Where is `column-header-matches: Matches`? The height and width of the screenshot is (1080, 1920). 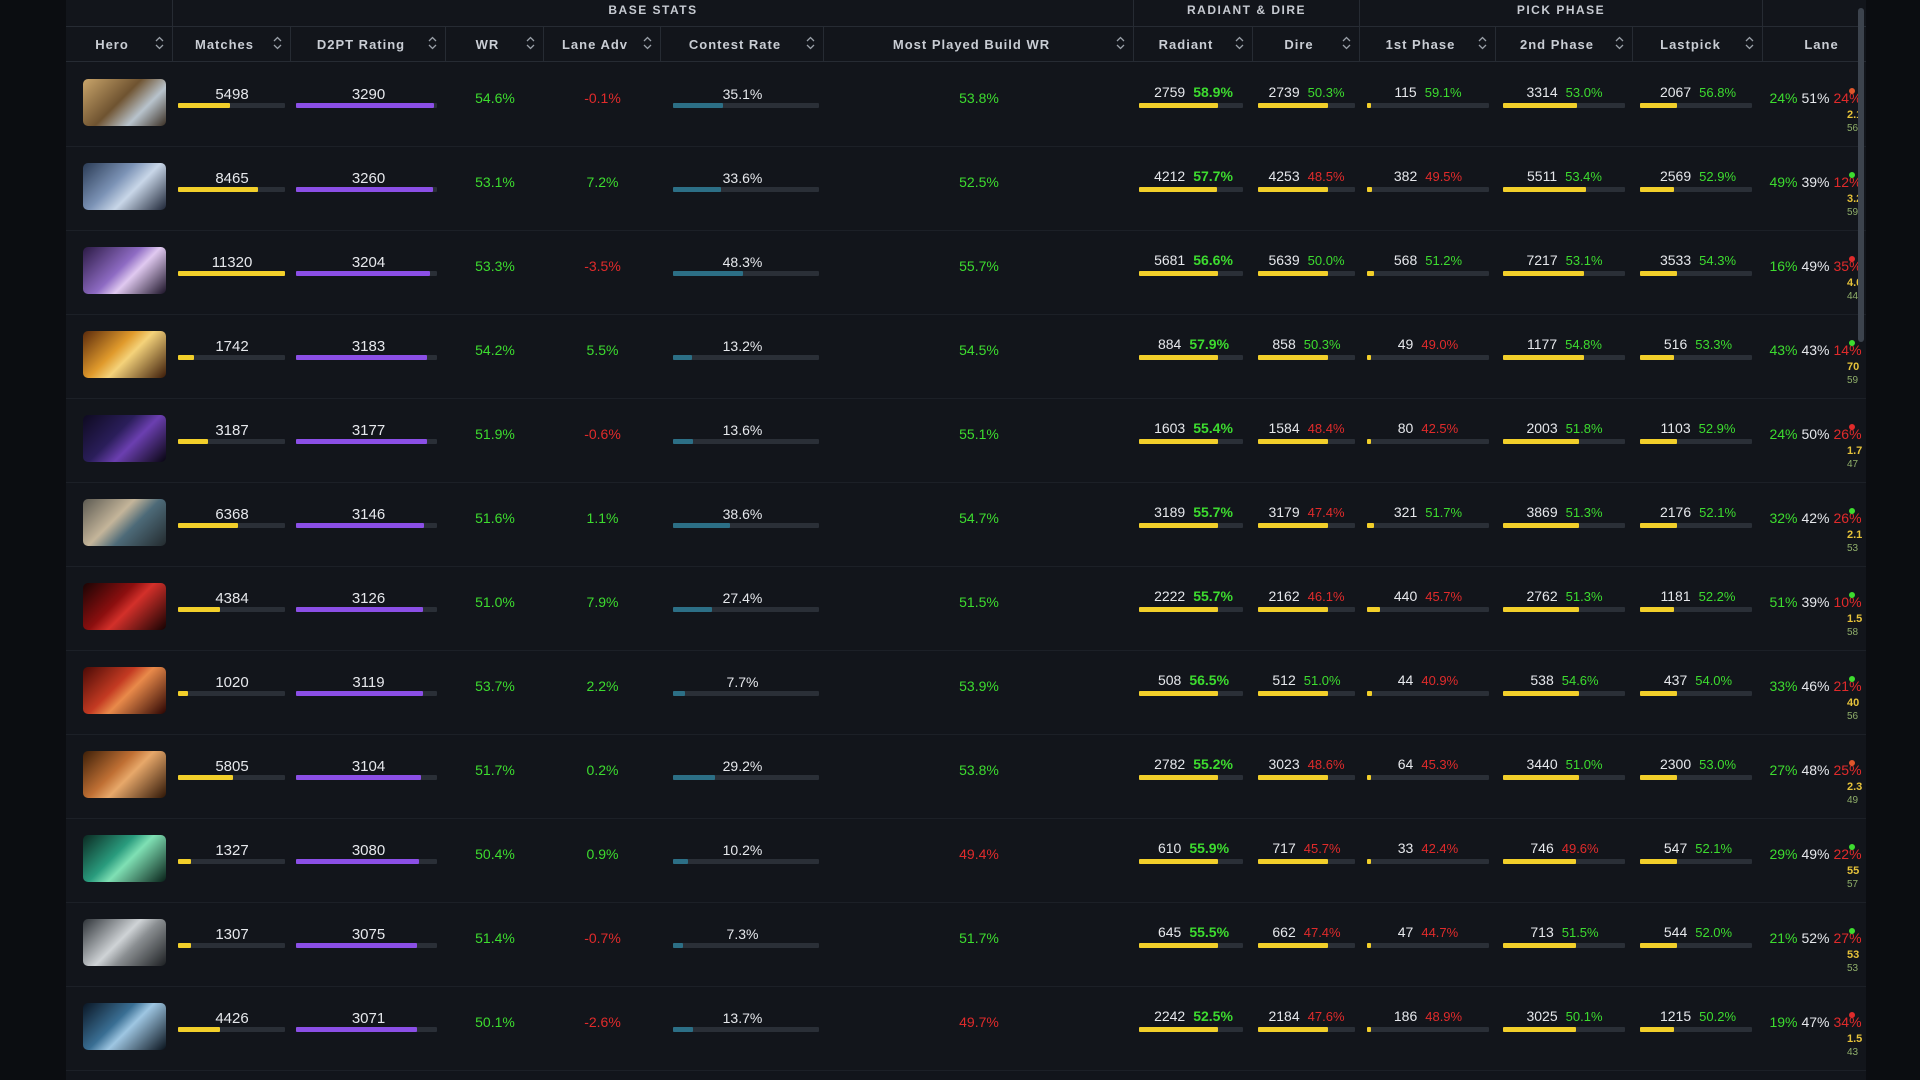
column-header-matches: Matches is located at coordinates (232, 44).